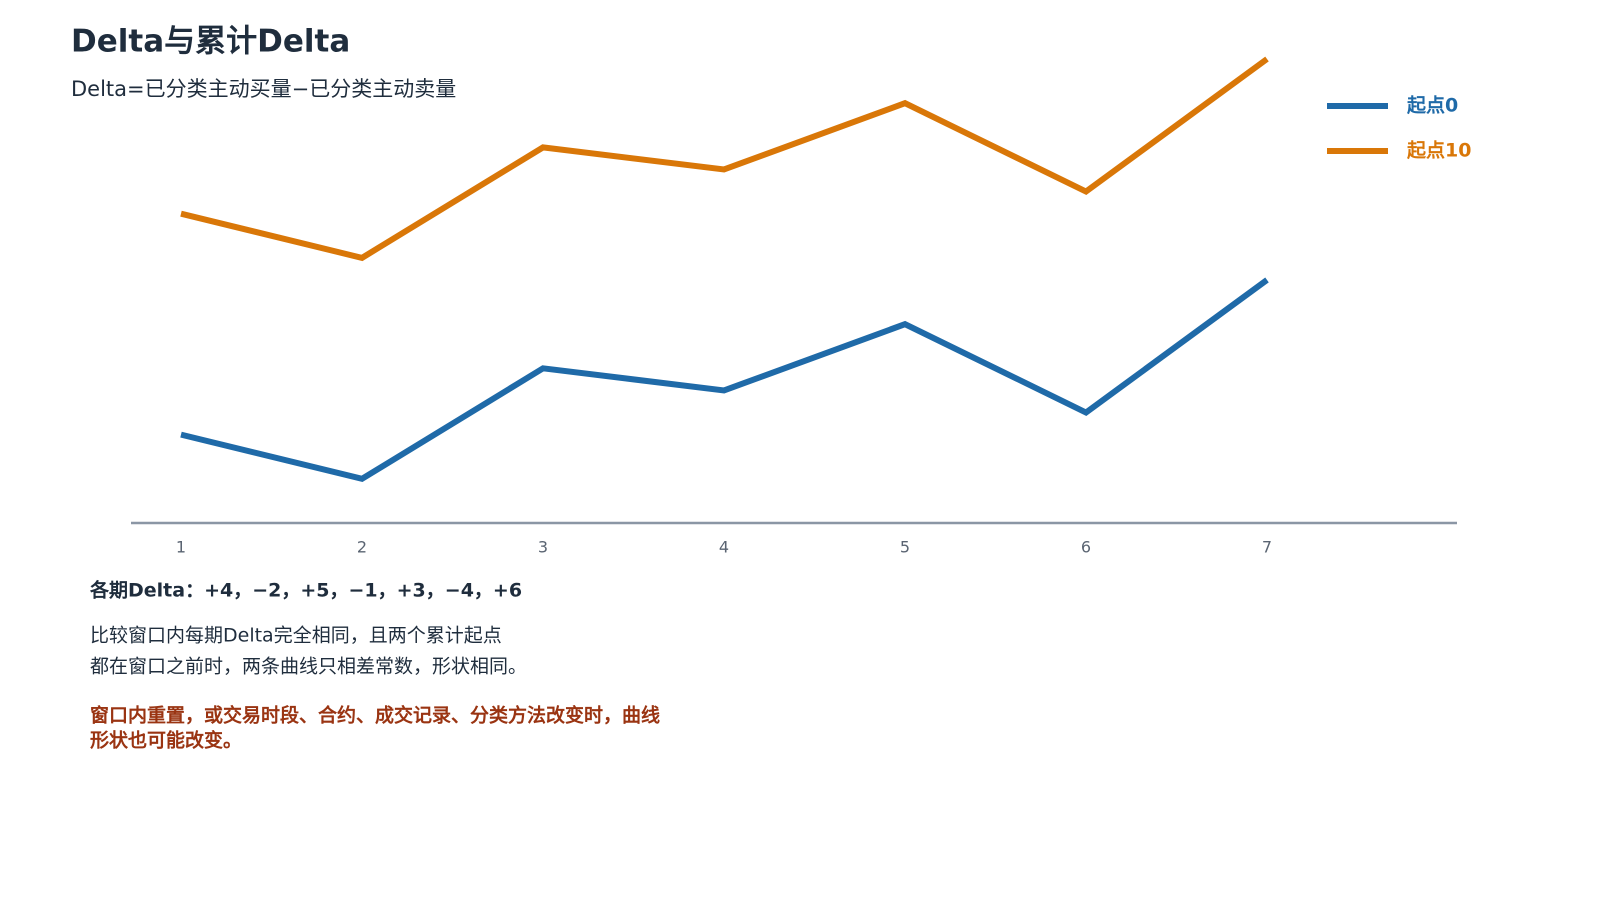  I want to click on x-tick-label: 1, so click(181, 547).